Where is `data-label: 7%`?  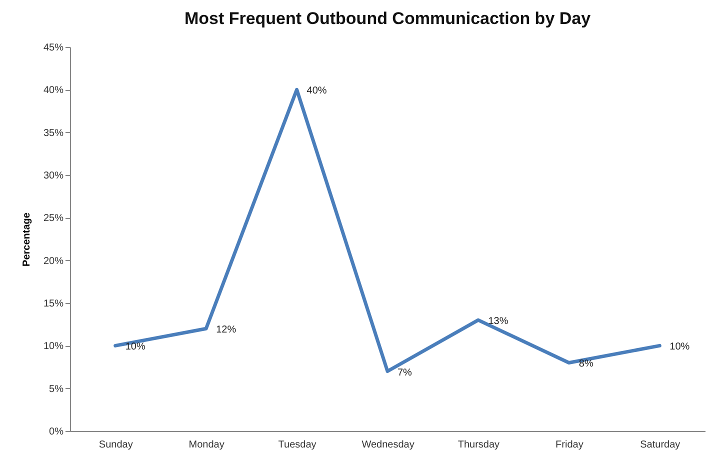 data-label: 7% is located at coordinates (405, 372).